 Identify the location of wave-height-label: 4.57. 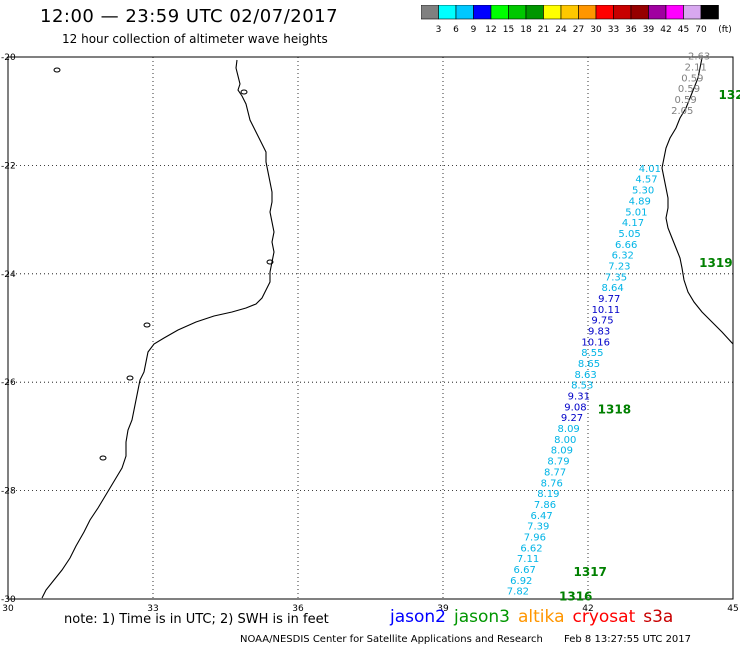
(646, 180).